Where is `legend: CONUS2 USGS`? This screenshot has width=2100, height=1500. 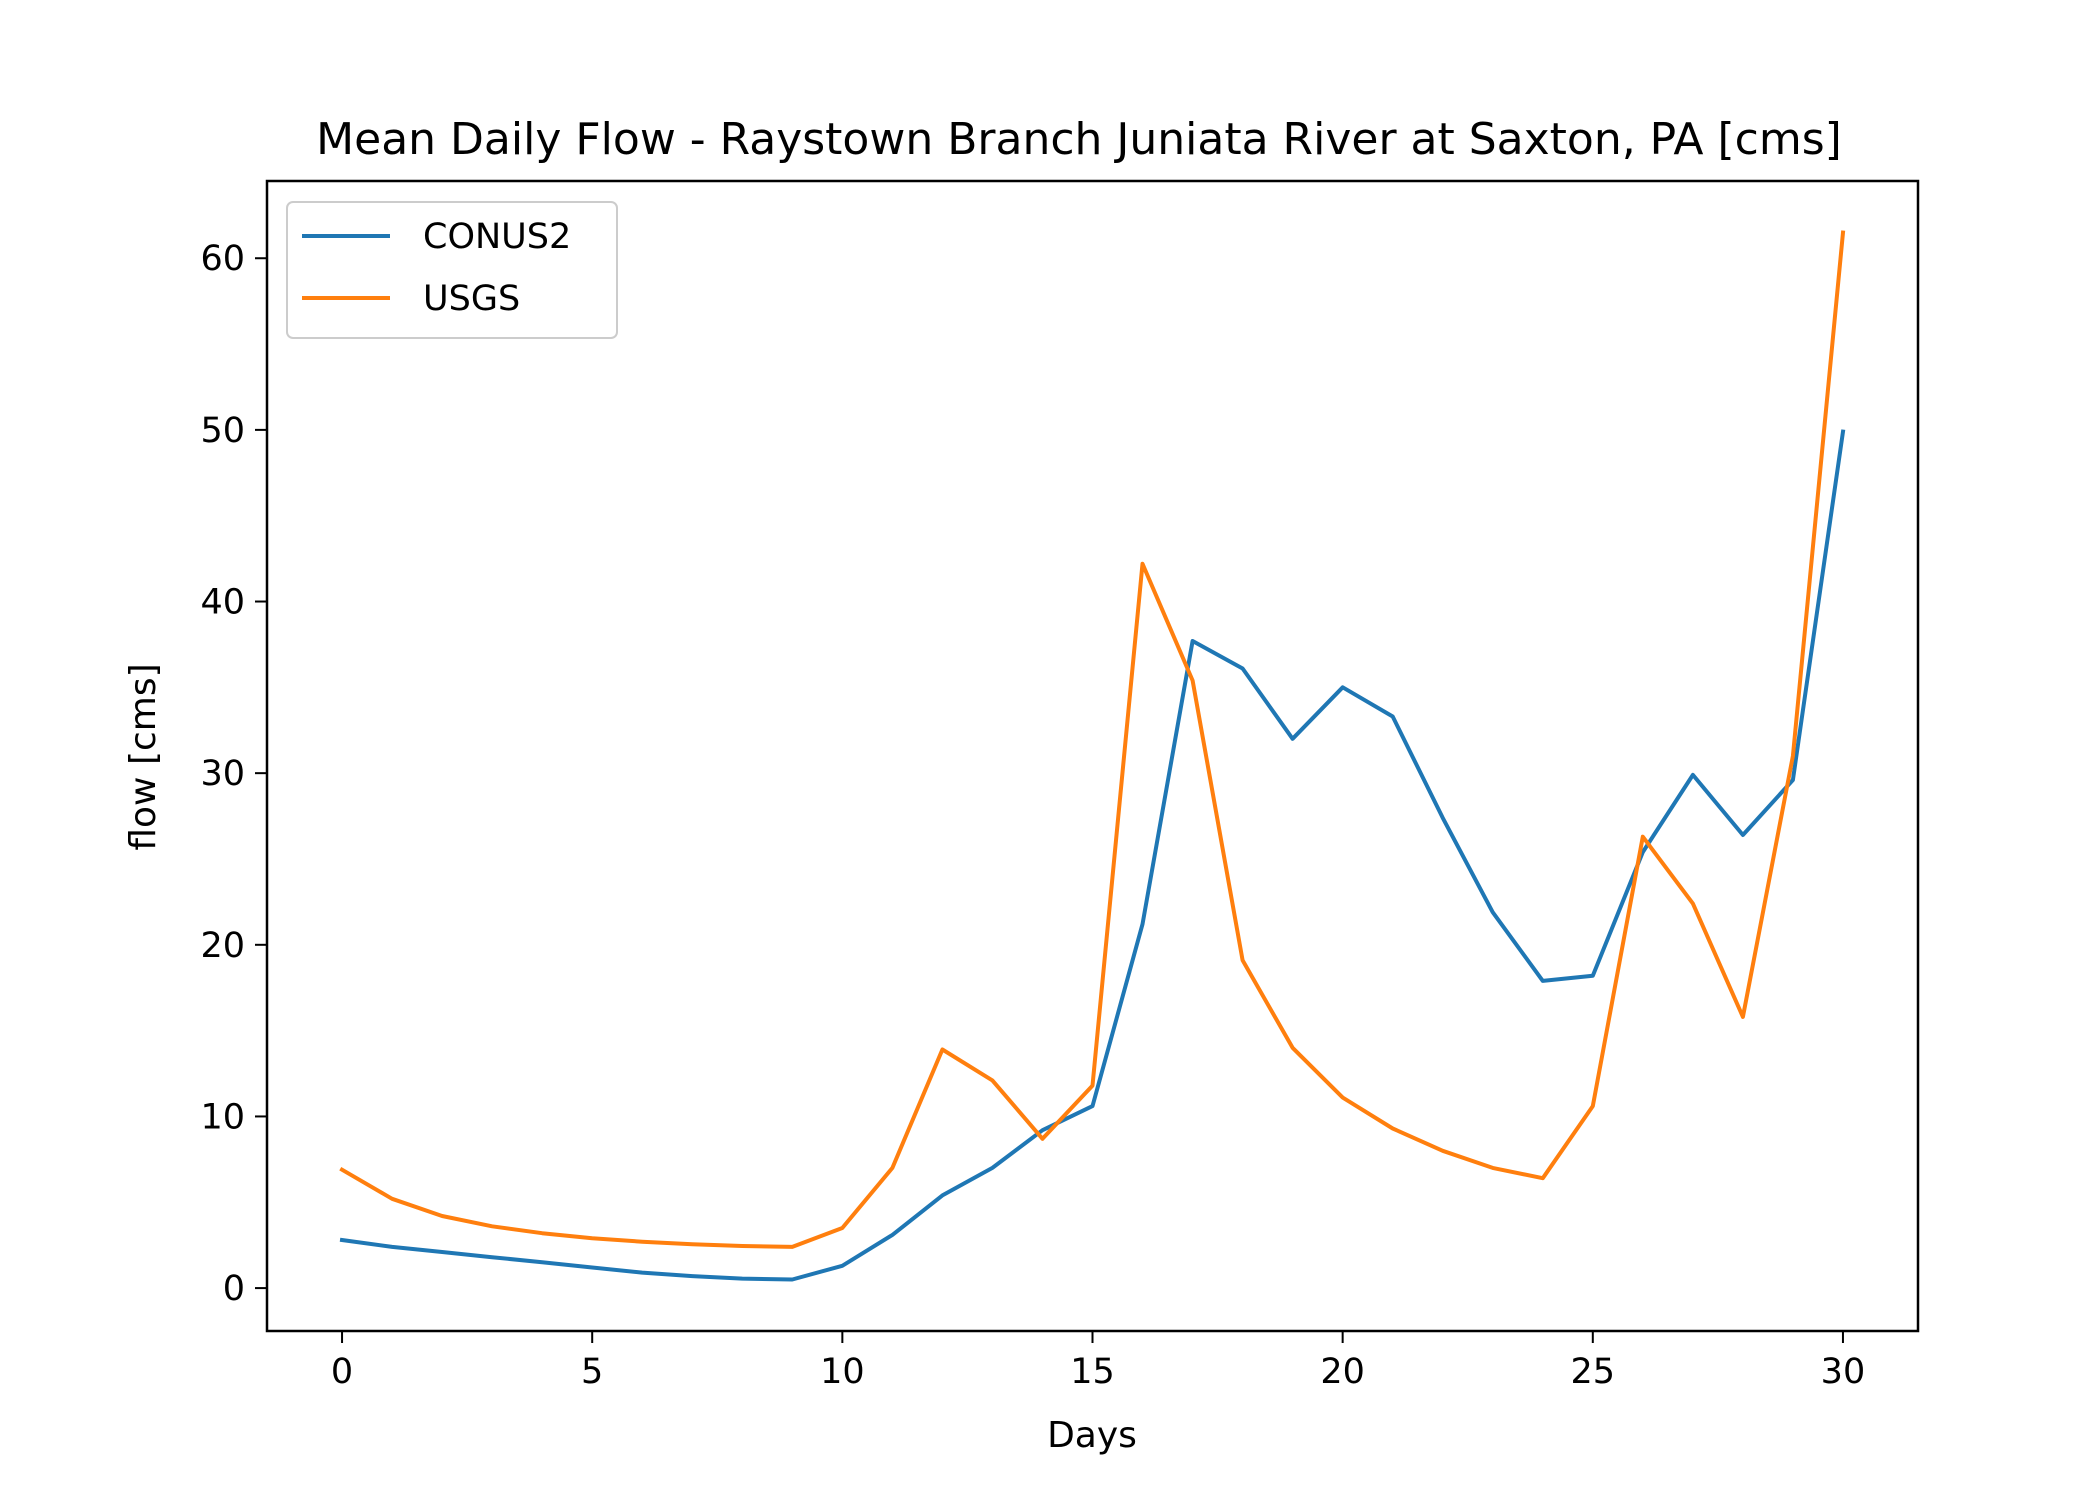
legend: CONUS2 USGS is located at coordinates (452, 270).